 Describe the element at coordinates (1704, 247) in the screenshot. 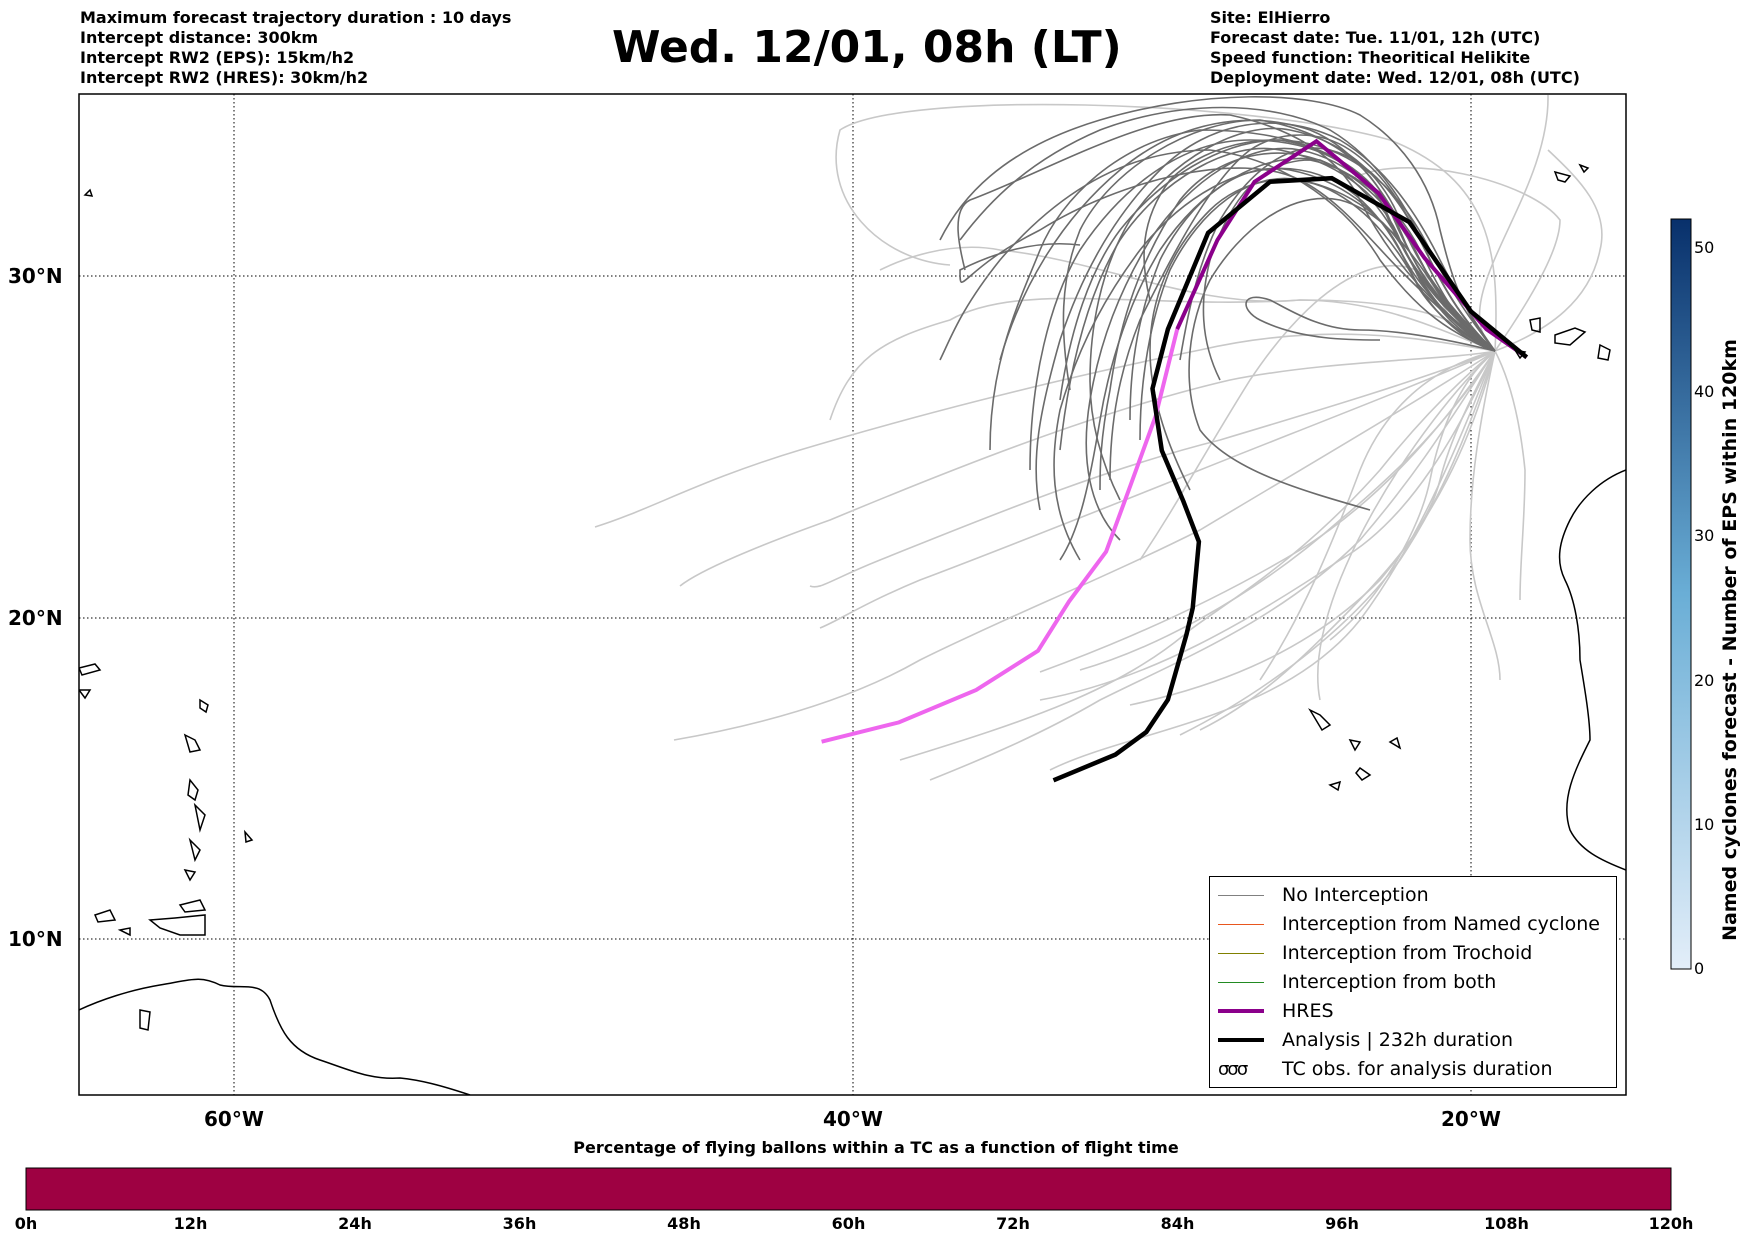

I see `colorbar-tick-label: 50` at that location.